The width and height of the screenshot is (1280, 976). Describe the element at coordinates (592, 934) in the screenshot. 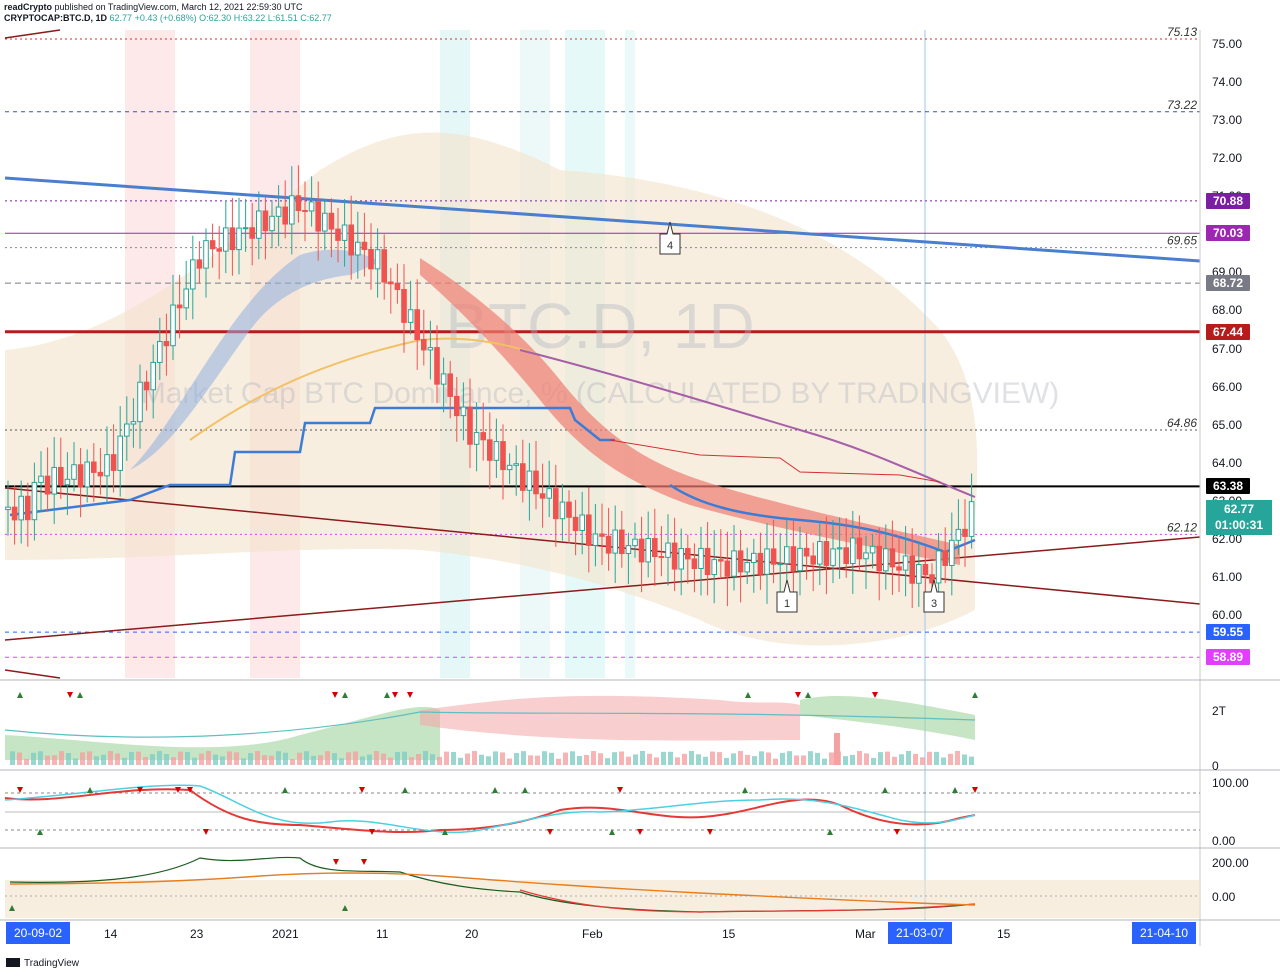

I see `time-tick: Feb` at that location.